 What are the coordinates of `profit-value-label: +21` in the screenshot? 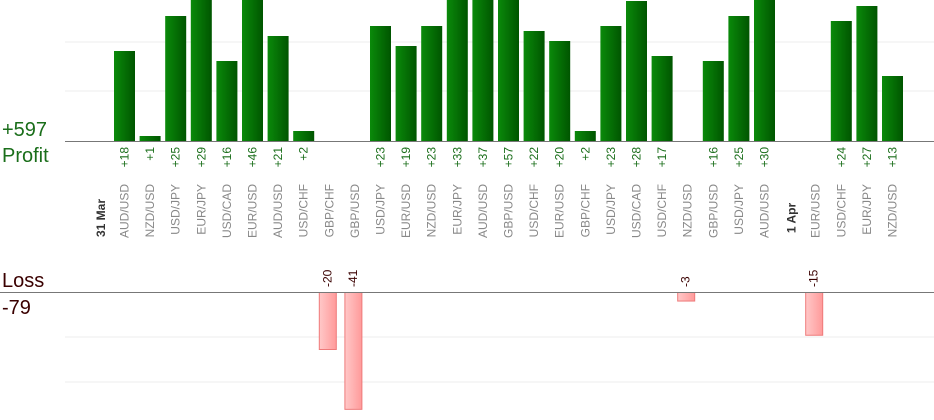 It's located at (278, 157).